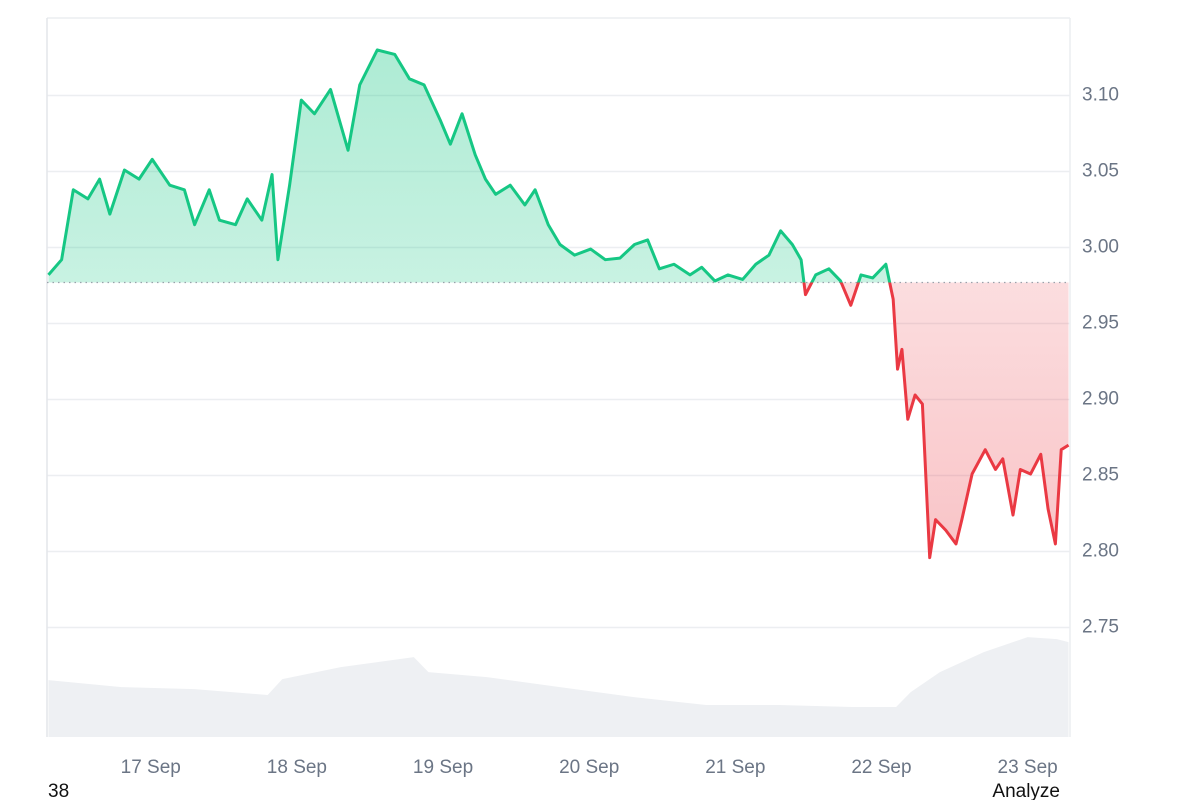 The width and height of the screenshot is (1200, 800). I want to click on x-tick-label: 19 Sep, so click(443, 767).